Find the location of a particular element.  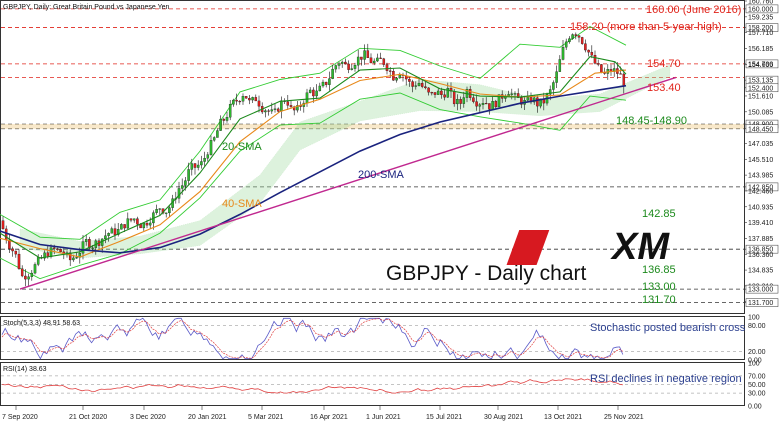

date-tick-label: 15 Jul 2021 is located at coordinates (444, 417).